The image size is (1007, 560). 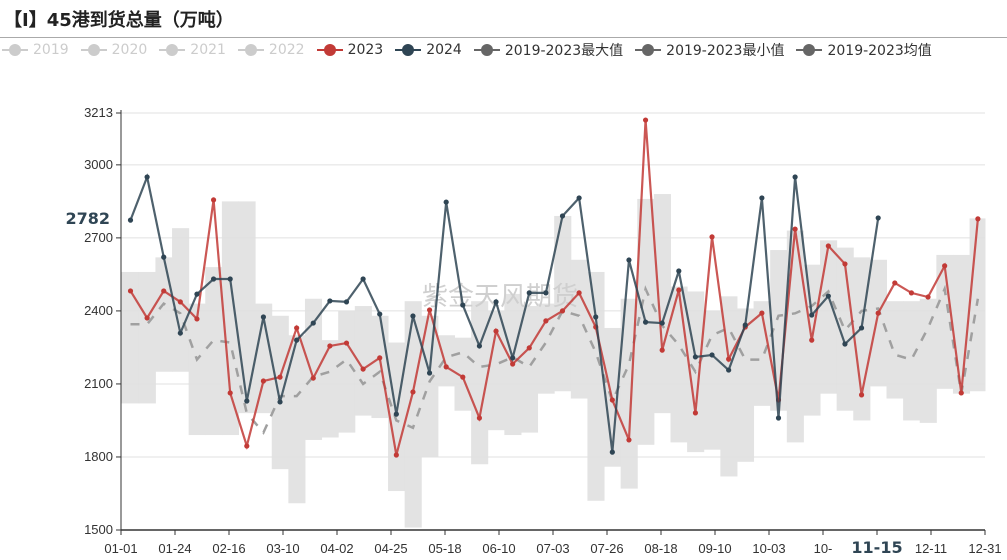 I want to click on legend-item-2019-2023最大值: 2019-2023最大值, so click(x=548, y=50).